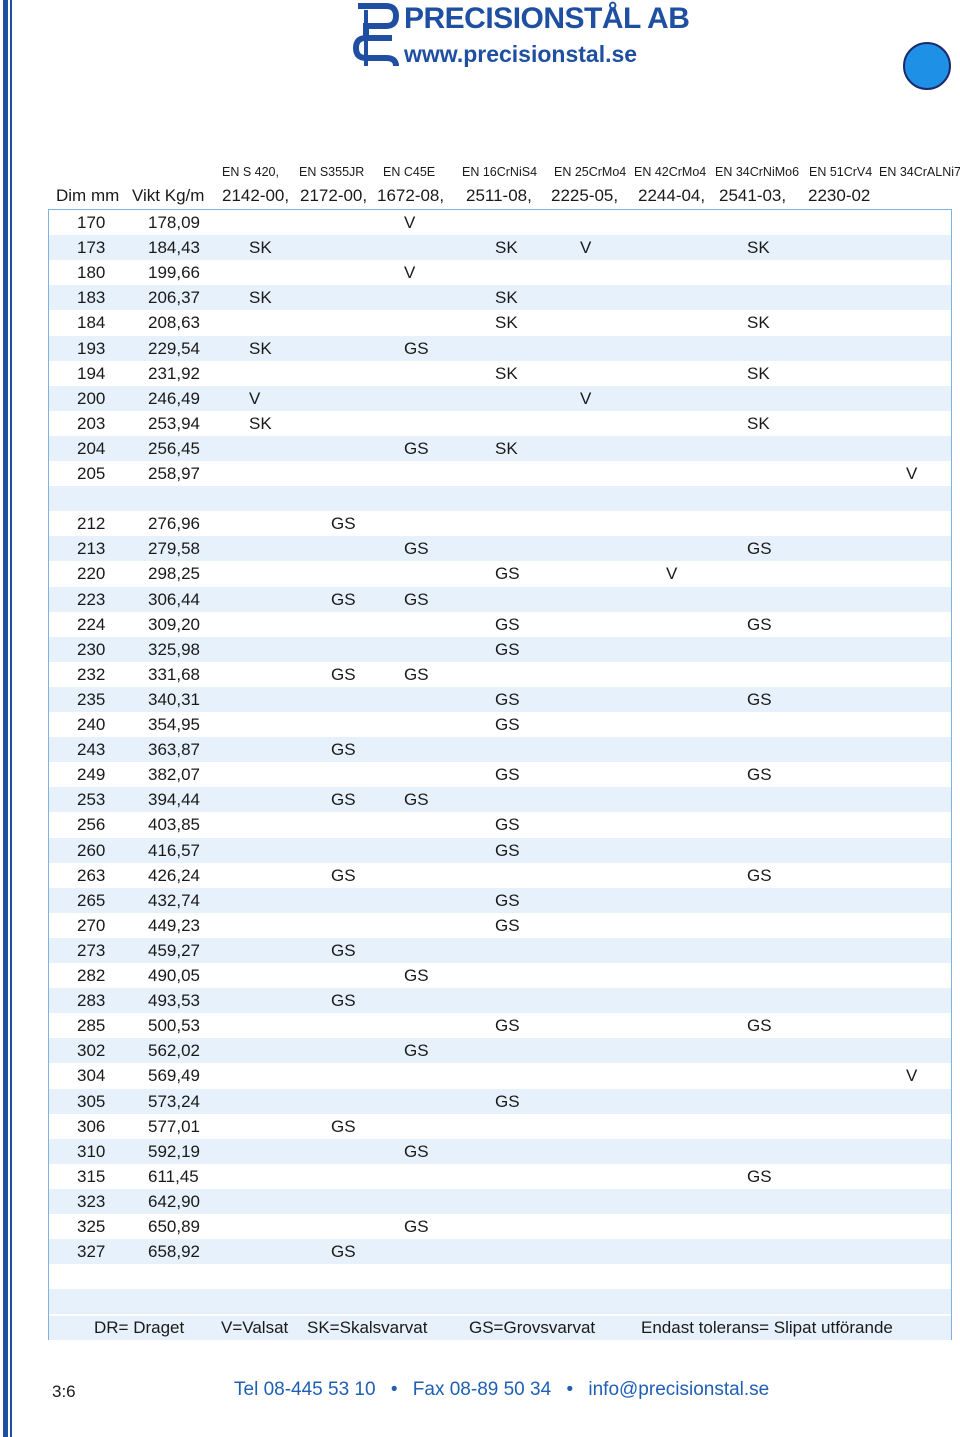  Describe the element at coordinates (91, 1176) in the screenshot. I see `dim-cell: 315` at that location.